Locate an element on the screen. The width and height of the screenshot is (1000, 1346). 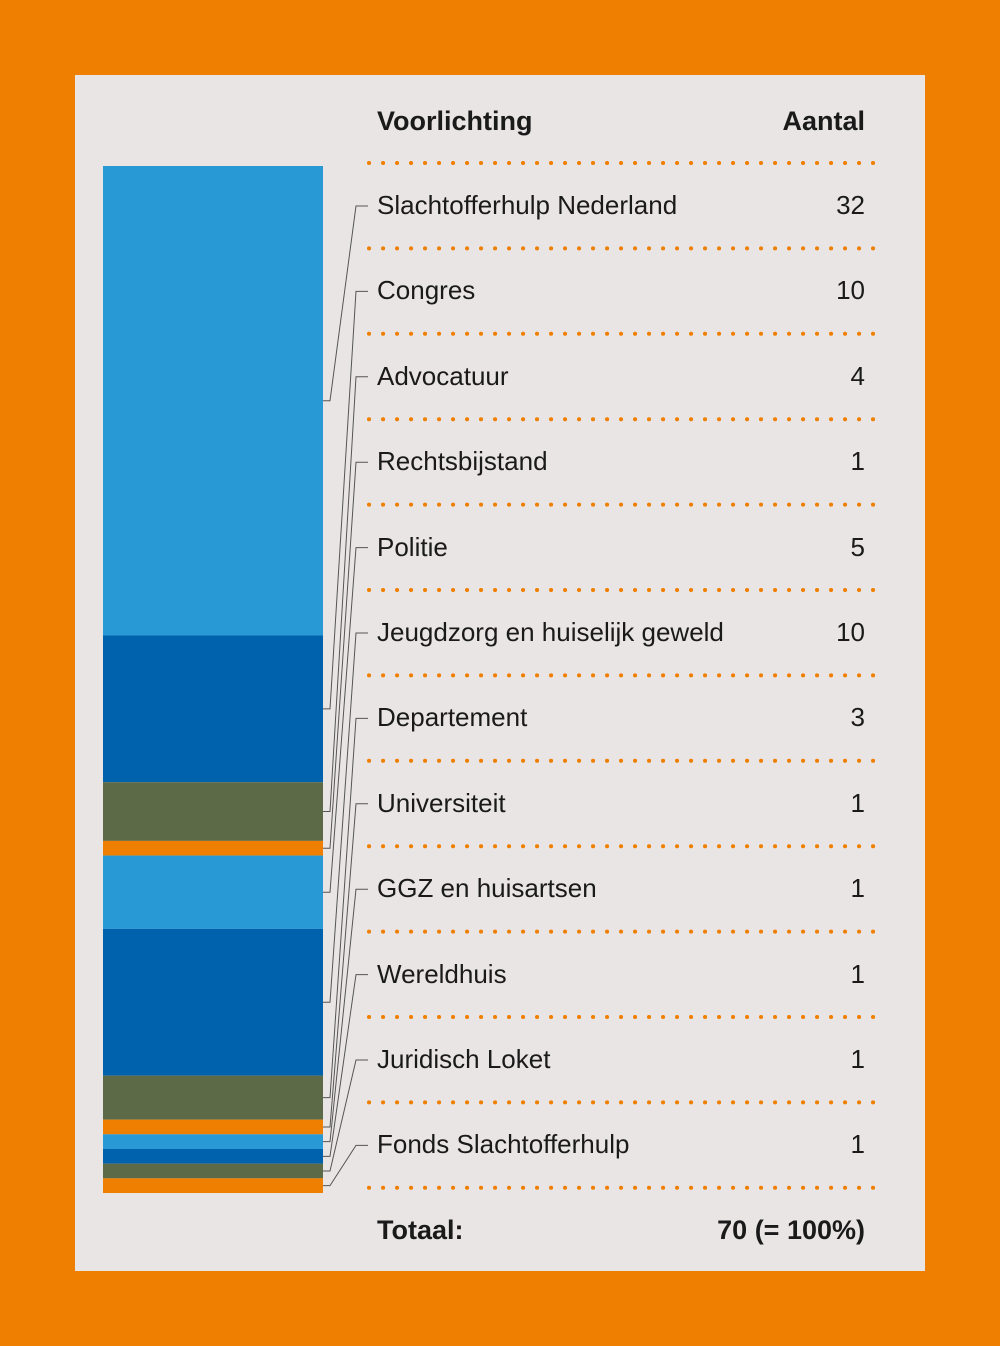
category-label: Rechtsbijstand is located at coordinates (462, 461).